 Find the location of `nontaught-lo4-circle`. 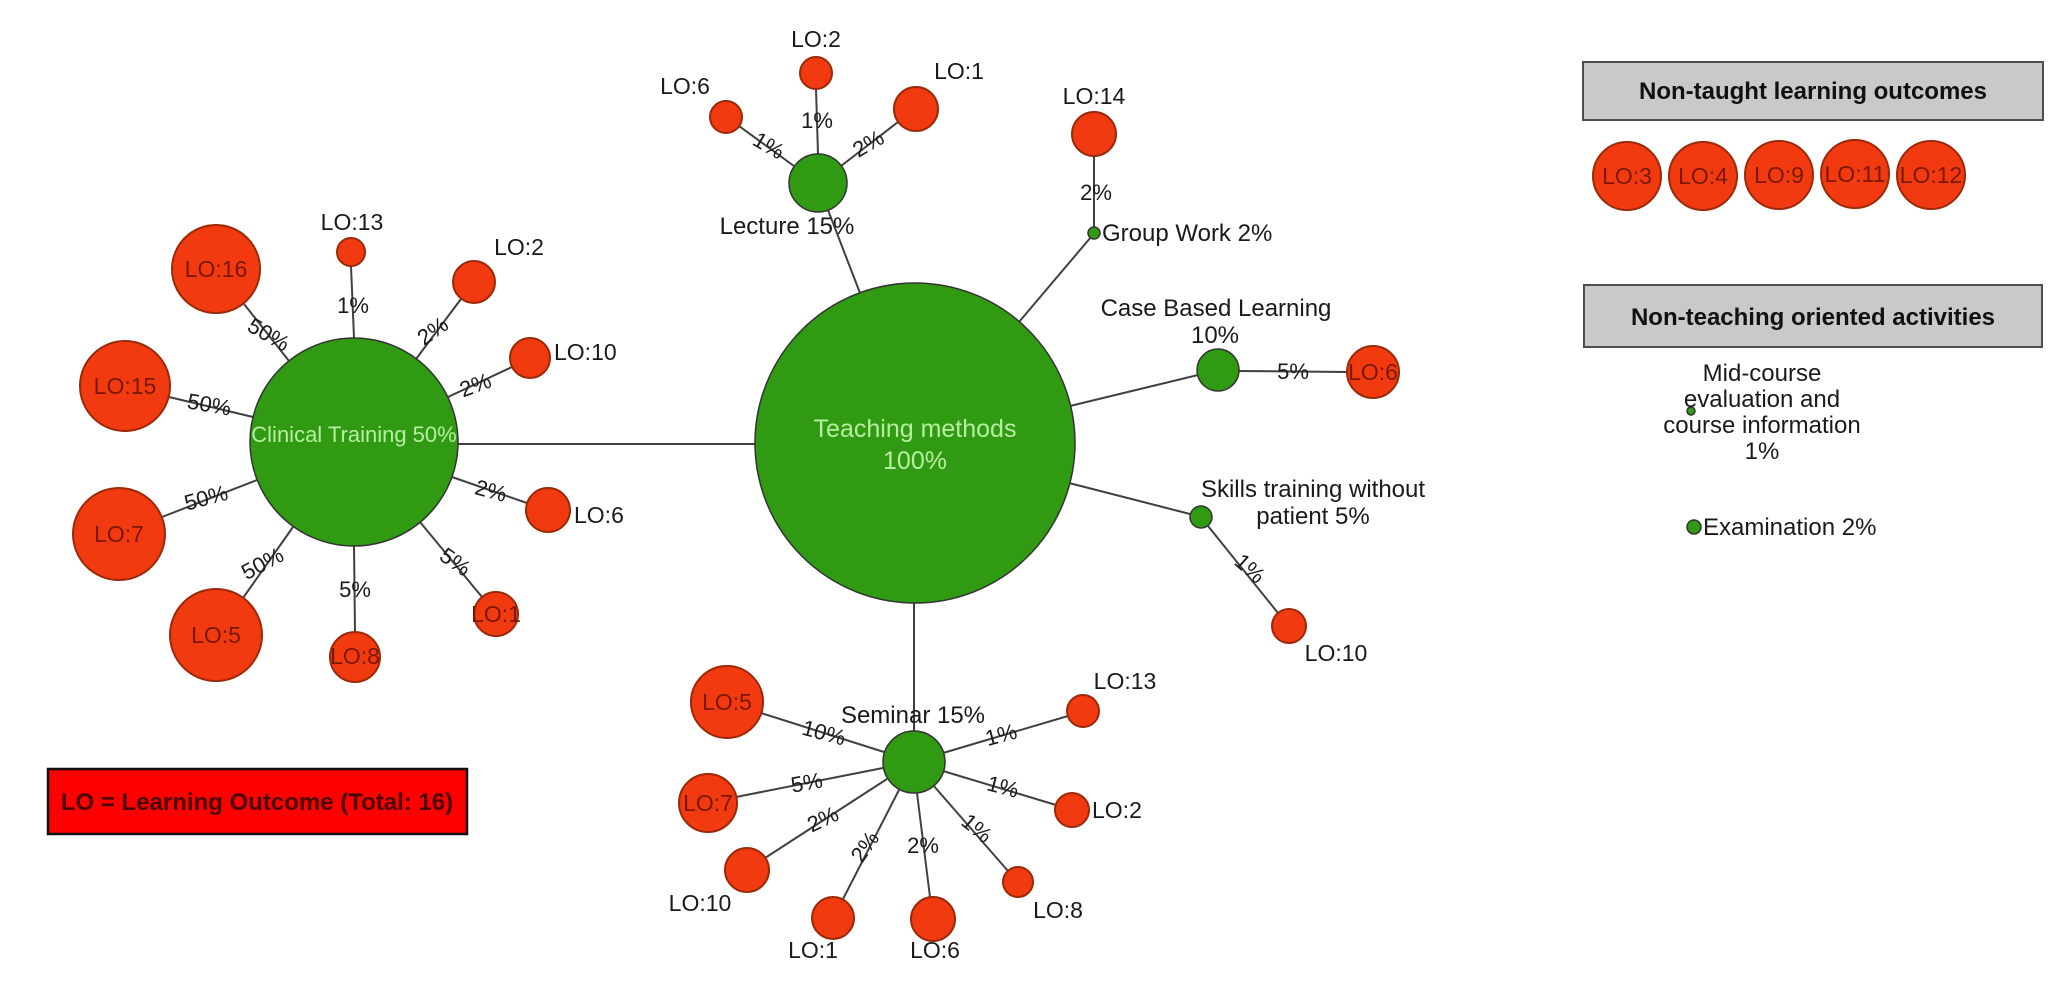

nontaught-lo4-circle is located at coordinates (1703, 176).